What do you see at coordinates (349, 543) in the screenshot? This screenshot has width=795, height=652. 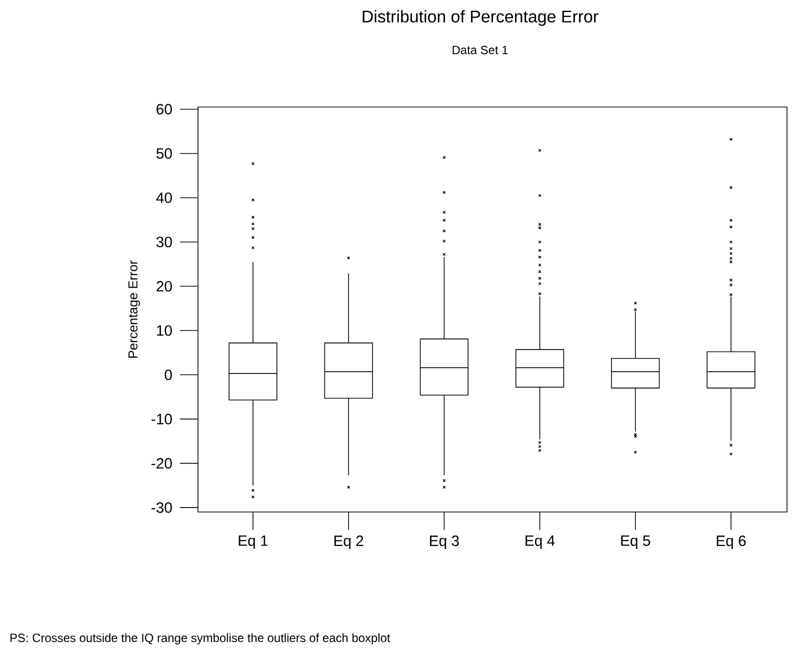 I see `x-tick-label: Eq 2` at bounding box center [349, 543].